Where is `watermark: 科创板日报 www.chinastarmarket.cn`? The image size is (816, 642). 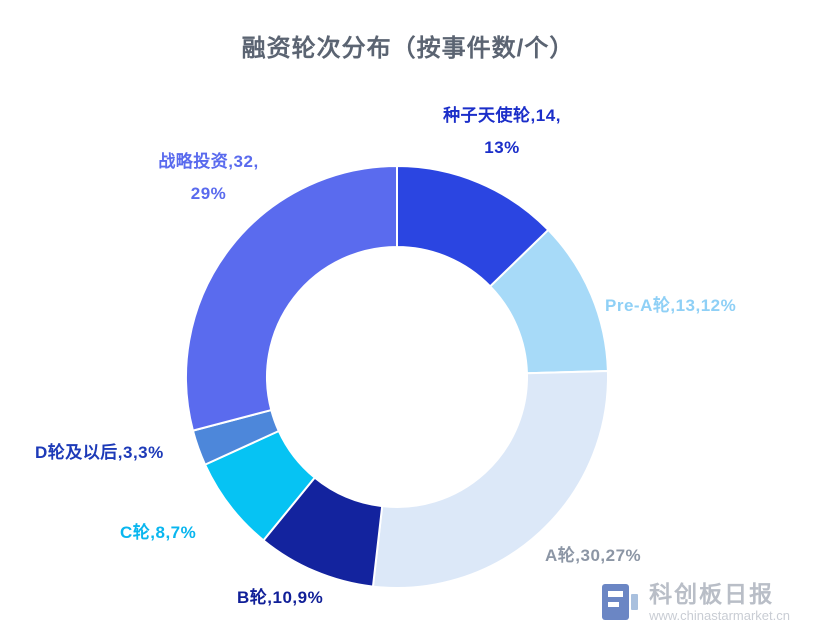 watermark: 科创板日报 www.chinastarmarket.cn is located at coordinates (695, 602).